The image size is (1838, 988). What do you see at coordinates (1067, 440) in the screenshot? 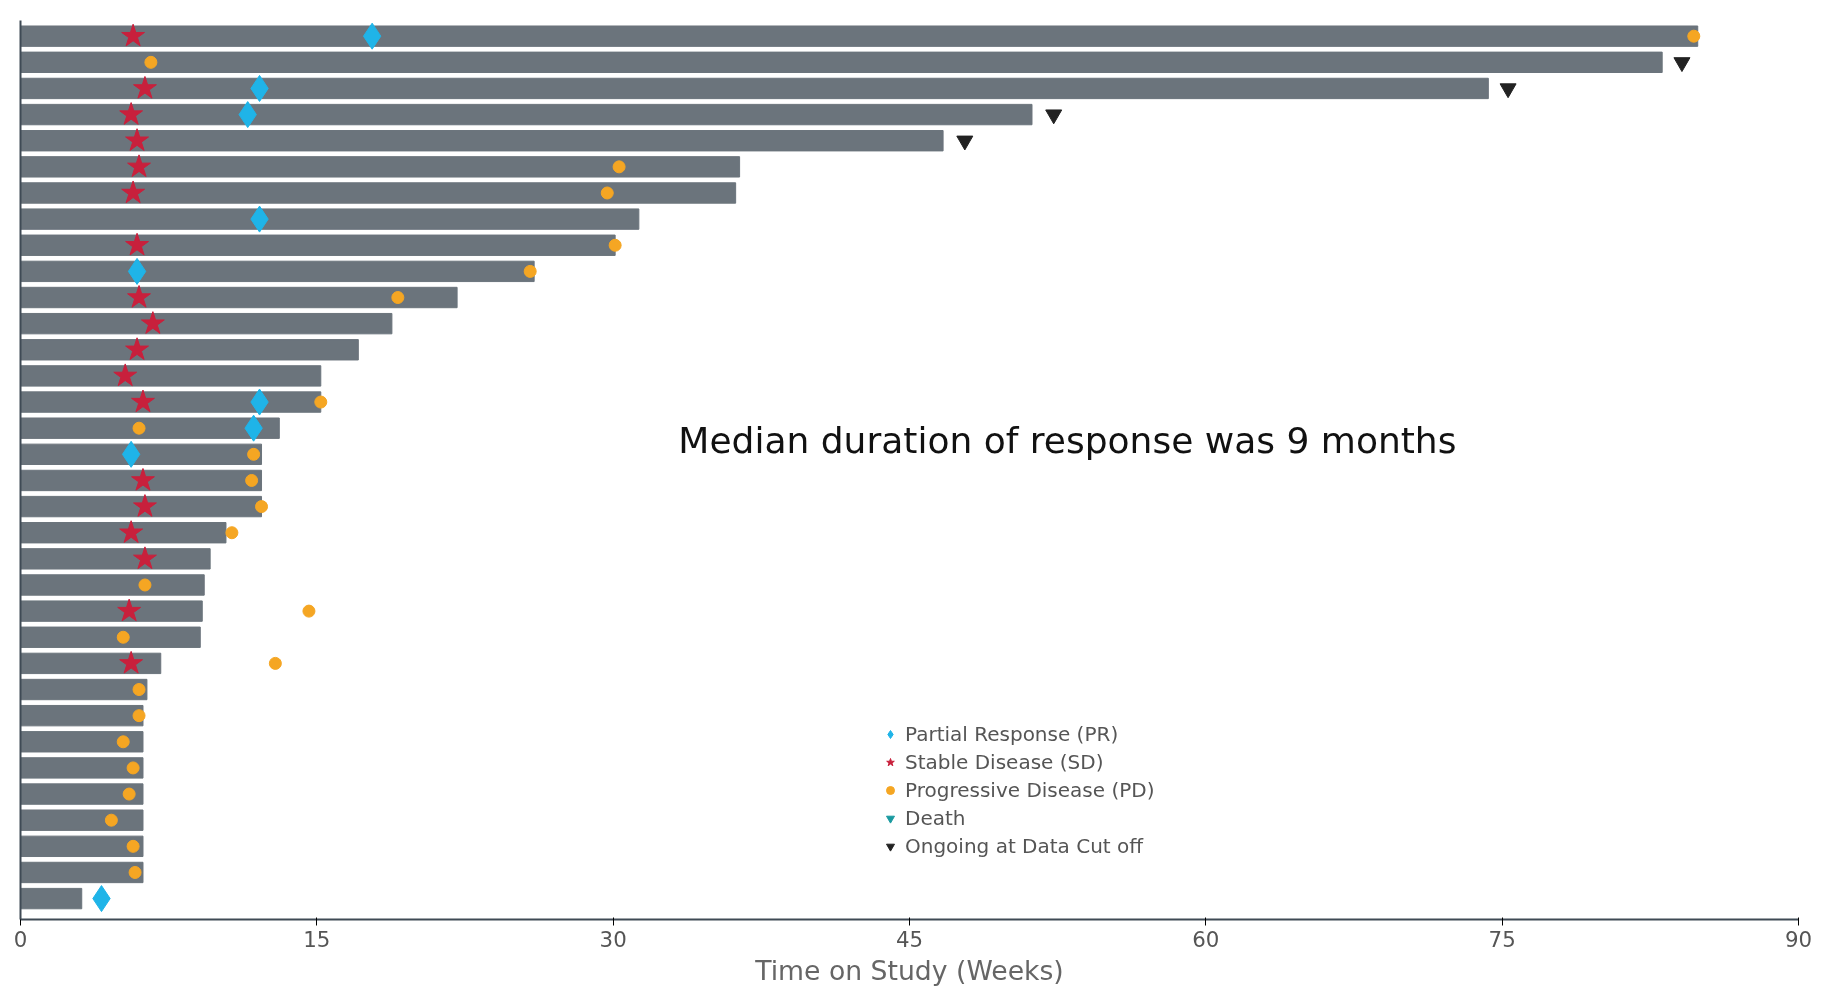
I see `annotation: Median duration of response was 9 months` at bounding box center [1067, 440].